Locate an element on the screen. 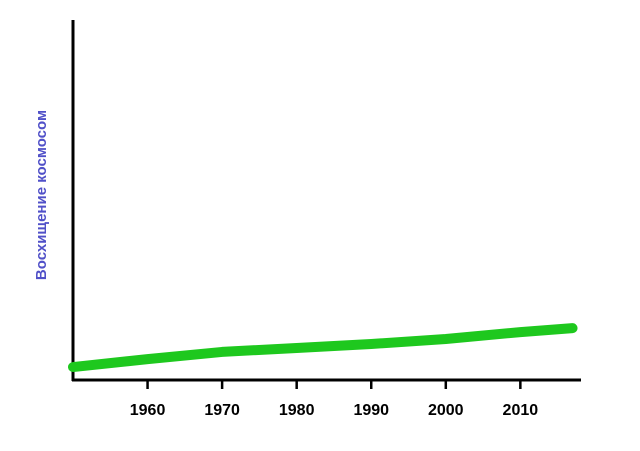 This screenshot has height=451, width=640. x-tick-label: 2000 is located at coordinates (446, 410).